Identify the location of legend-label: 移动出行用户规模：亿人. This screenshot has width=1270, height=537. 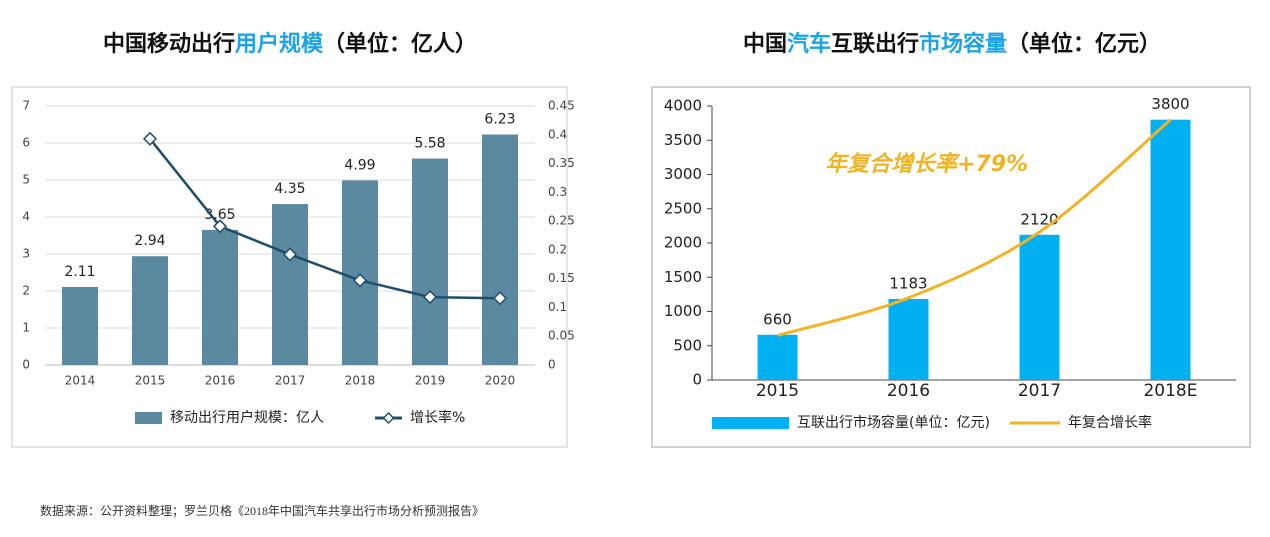
(247, 417).